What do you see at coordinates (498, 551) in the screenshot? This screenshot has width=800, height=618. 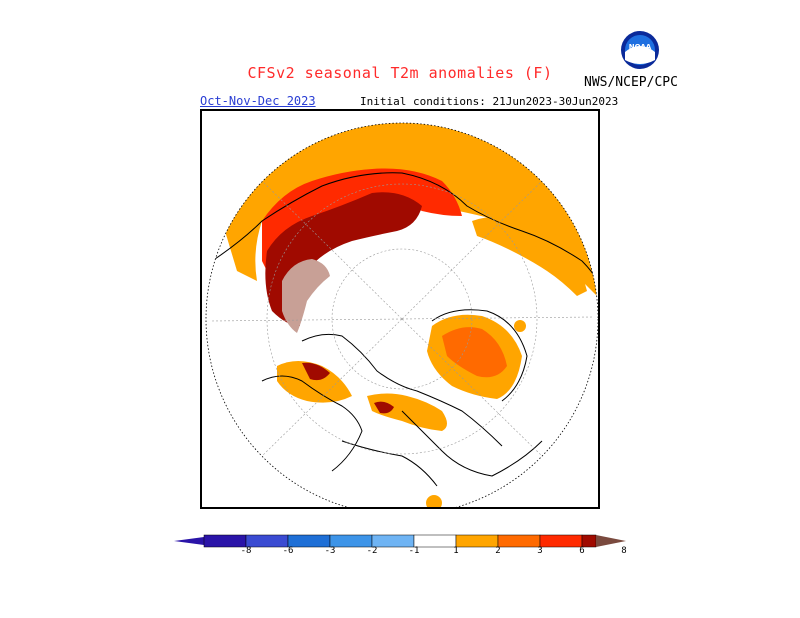 I see `colorbar-tick-label: 2` at bounding box center [498, 551].